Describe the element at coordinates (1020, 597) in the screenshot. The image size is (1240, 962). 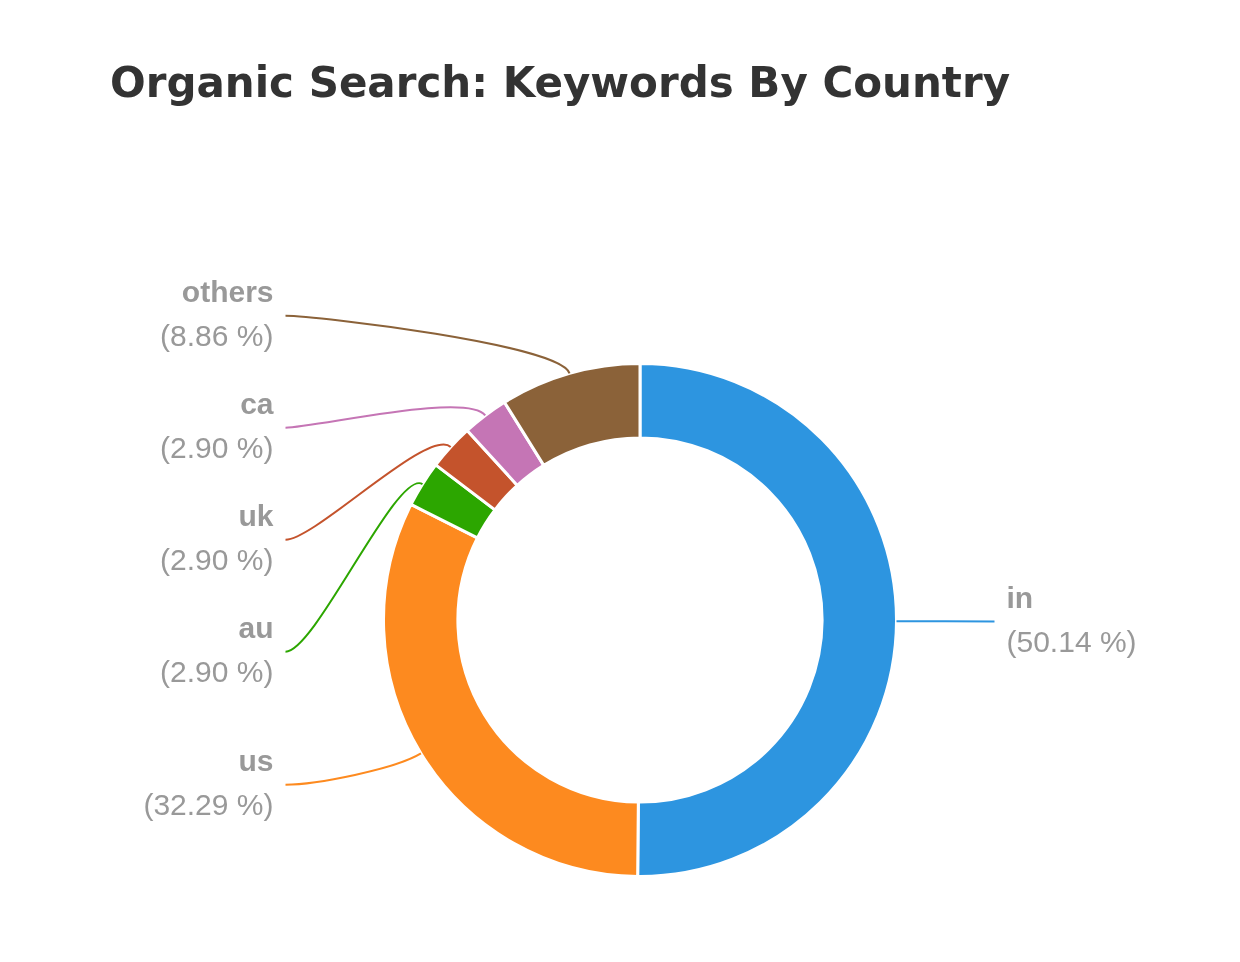
I see `slice-label: in` at that location.